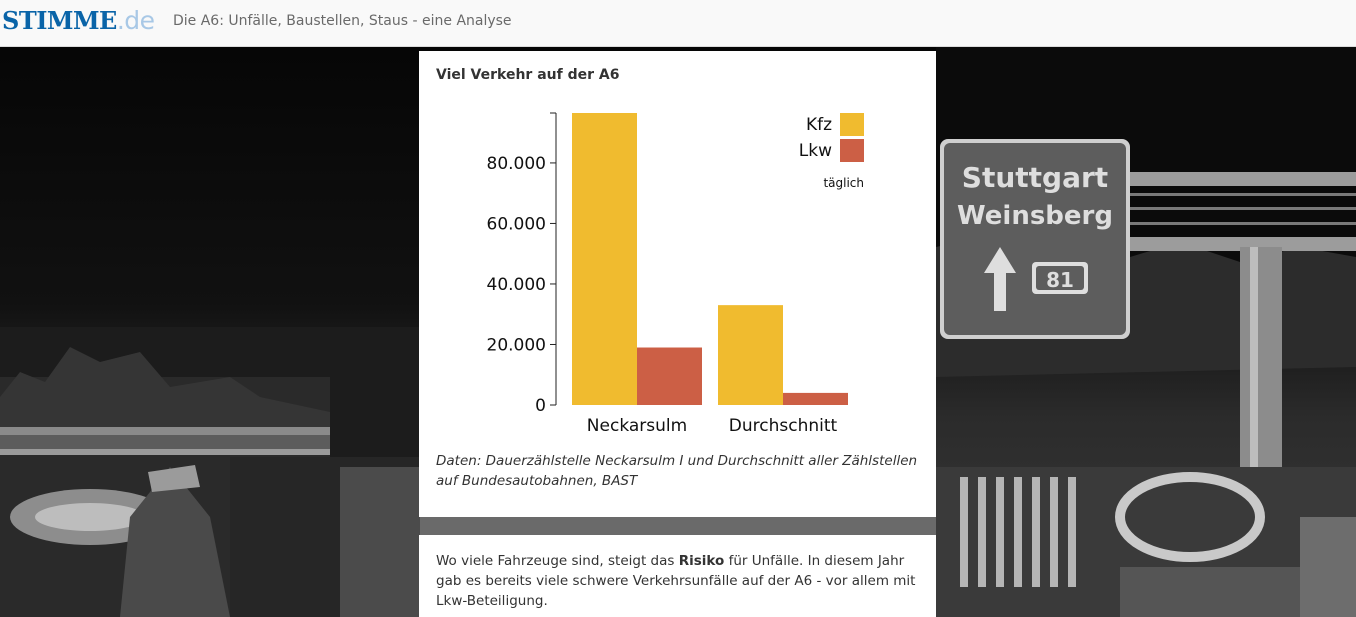 The height and width of the screenshot is (617, 1356). I want to click on chart-title: Viel Verkehr auf der A6, so click(528, 75).